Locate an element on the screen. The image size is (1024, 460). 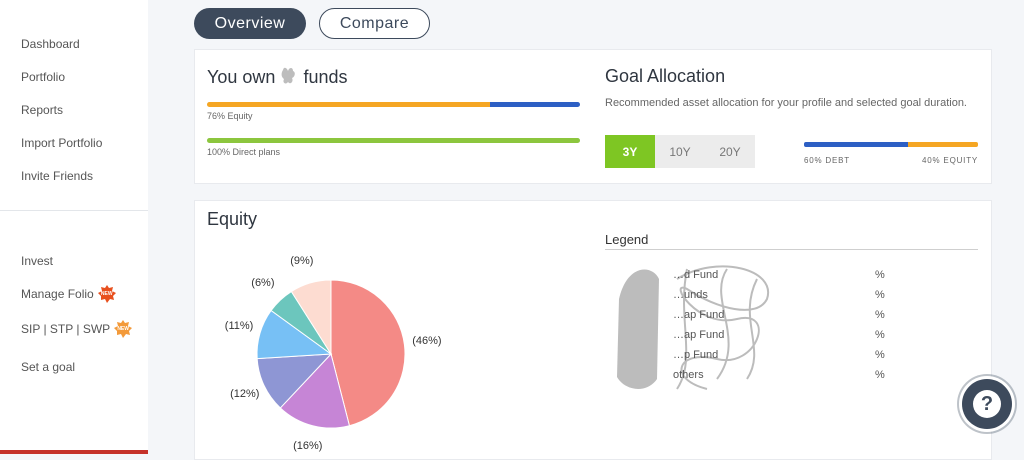
sidebar-item-manage-folio: Manage Folio NEW is located at coordinates (69, 294).